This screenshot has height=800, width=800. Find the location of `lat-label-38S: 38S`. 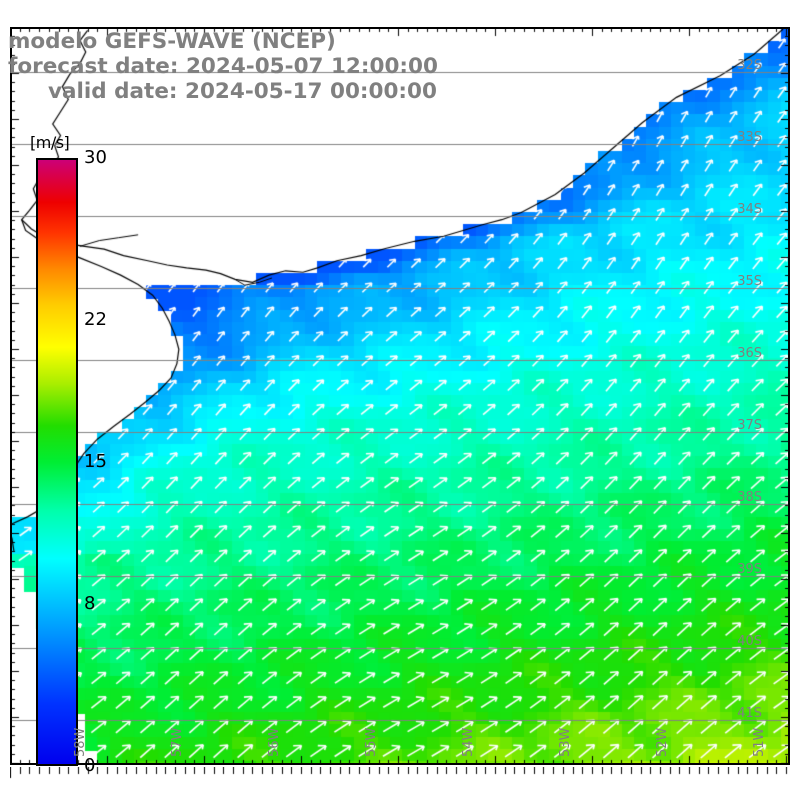

lat-label-38S: 38S is located at coordinates (749, 497).